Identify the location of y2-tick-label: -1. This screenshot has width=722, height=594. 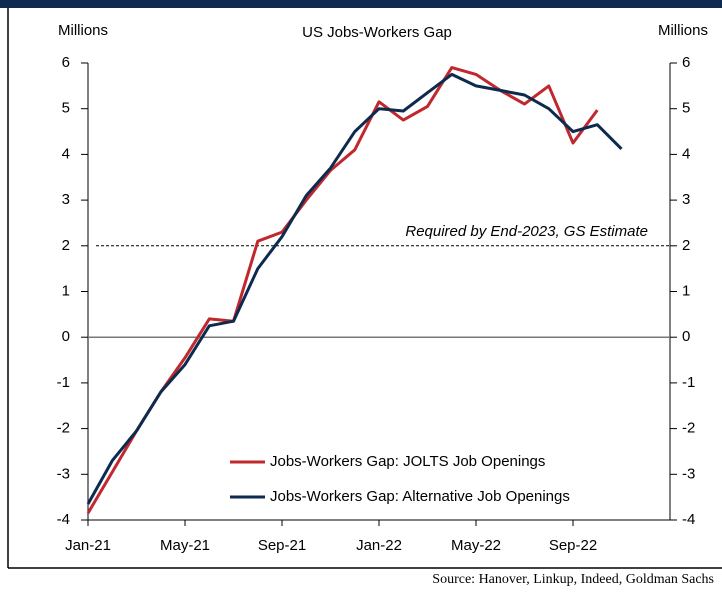
(688, 382).